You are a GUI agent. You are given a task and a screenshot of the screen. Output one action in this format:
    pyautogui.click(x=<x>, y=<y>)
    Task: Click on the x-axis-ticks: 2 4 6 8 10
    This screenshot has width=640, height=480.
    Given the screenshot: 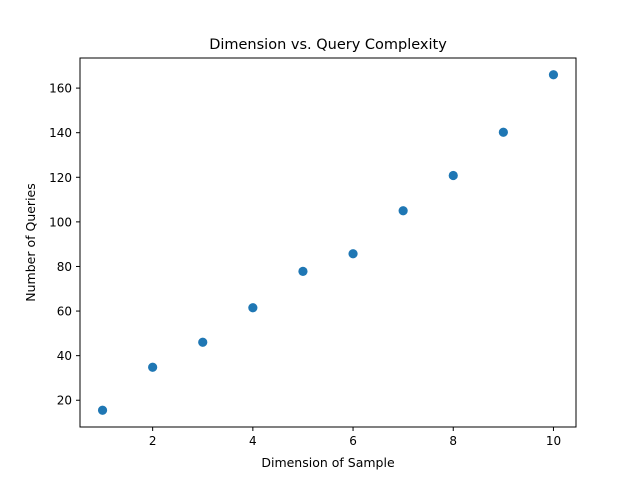 What is the action you would take?
    pyautogui.click(x=355, y=437)
    